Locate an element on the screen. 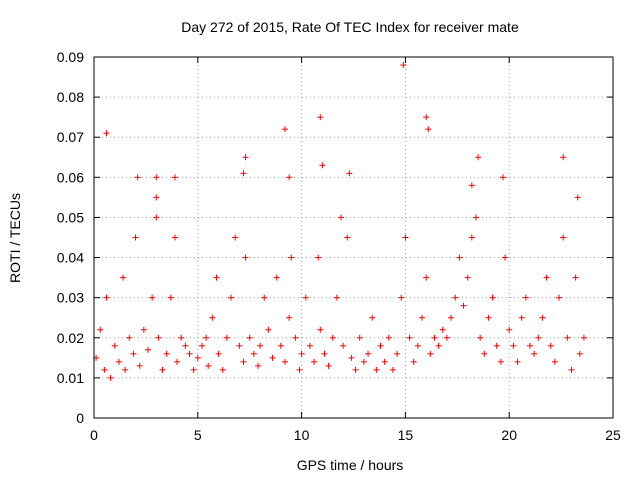  x-tick-label: 5 is located at coordinates (198, 435).